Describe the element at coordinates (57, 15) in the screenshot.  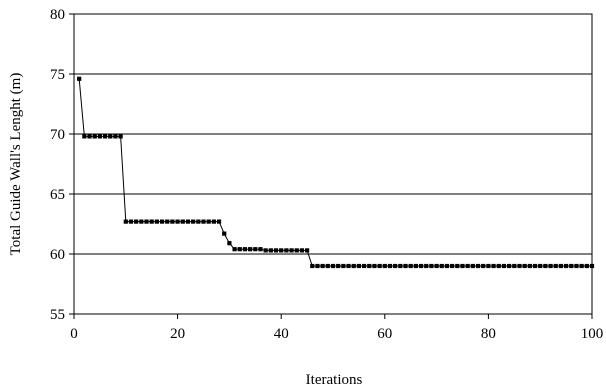
I see `y-tick-label: 80` at that location.